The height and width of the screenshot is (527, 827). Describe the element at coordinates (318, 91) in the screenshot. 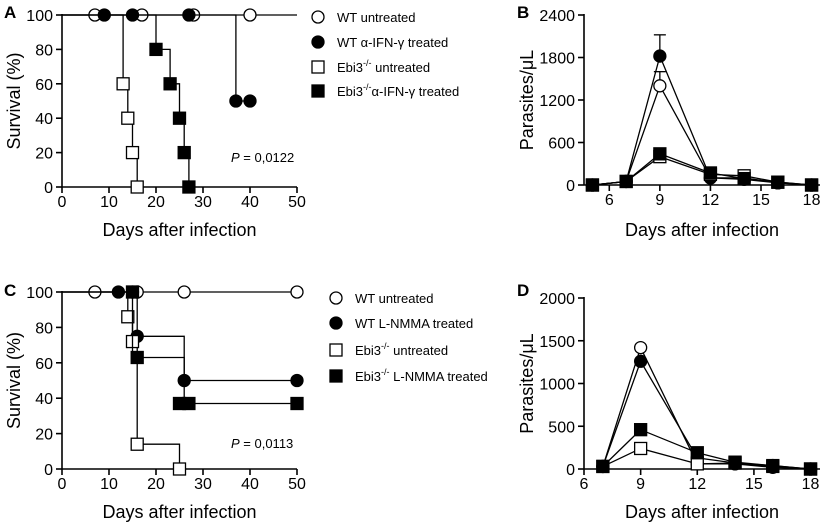

I see `legend-marker-square-filled` at that location.